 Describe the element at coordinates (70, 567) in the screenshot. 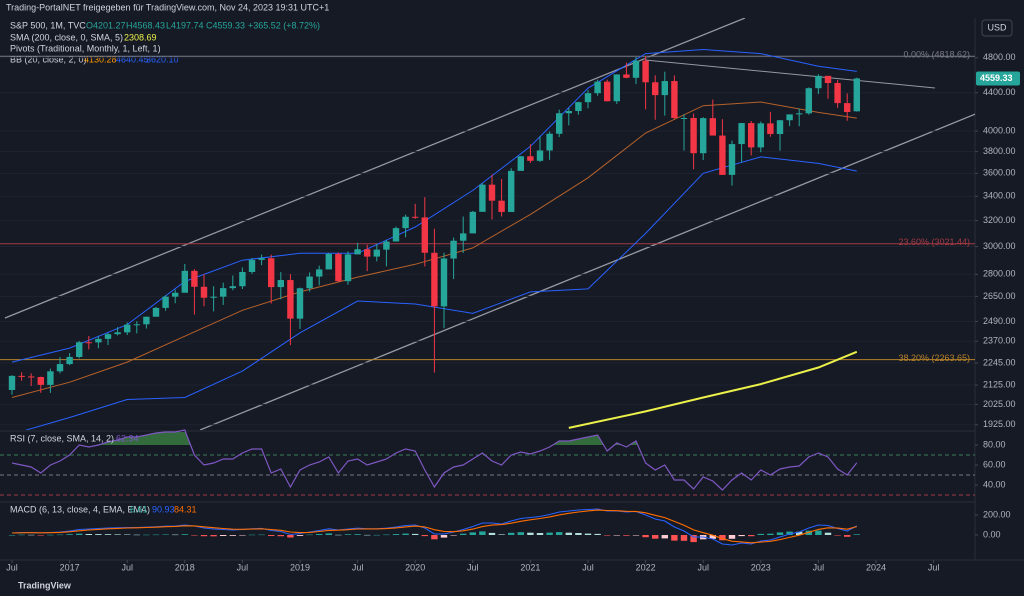

I see `x-tick-label: 2017` at that location.